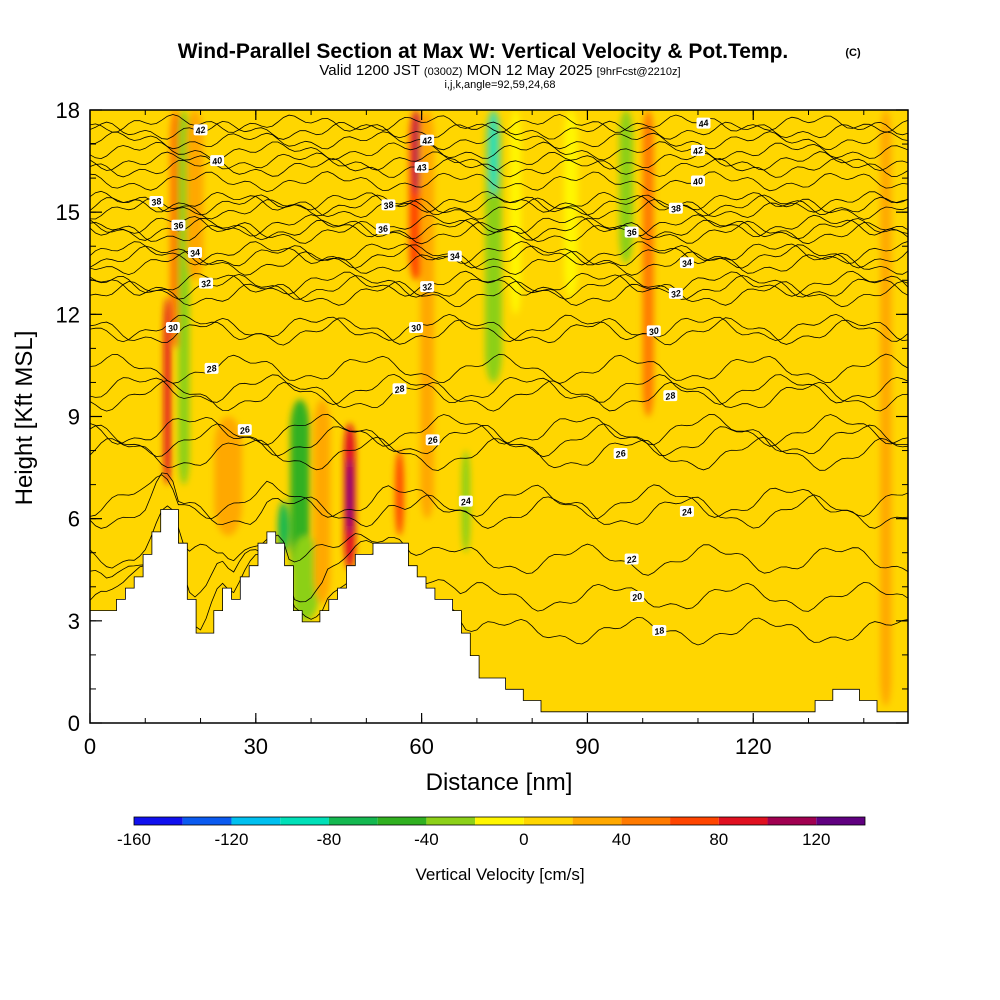 This screenshot has width=1000, height=1000. What do you see at coordinates (639, 72) in the screenshot?
I see `forecast-tag: [9hrFcst@2210z]` at bounding box center [639, 72].